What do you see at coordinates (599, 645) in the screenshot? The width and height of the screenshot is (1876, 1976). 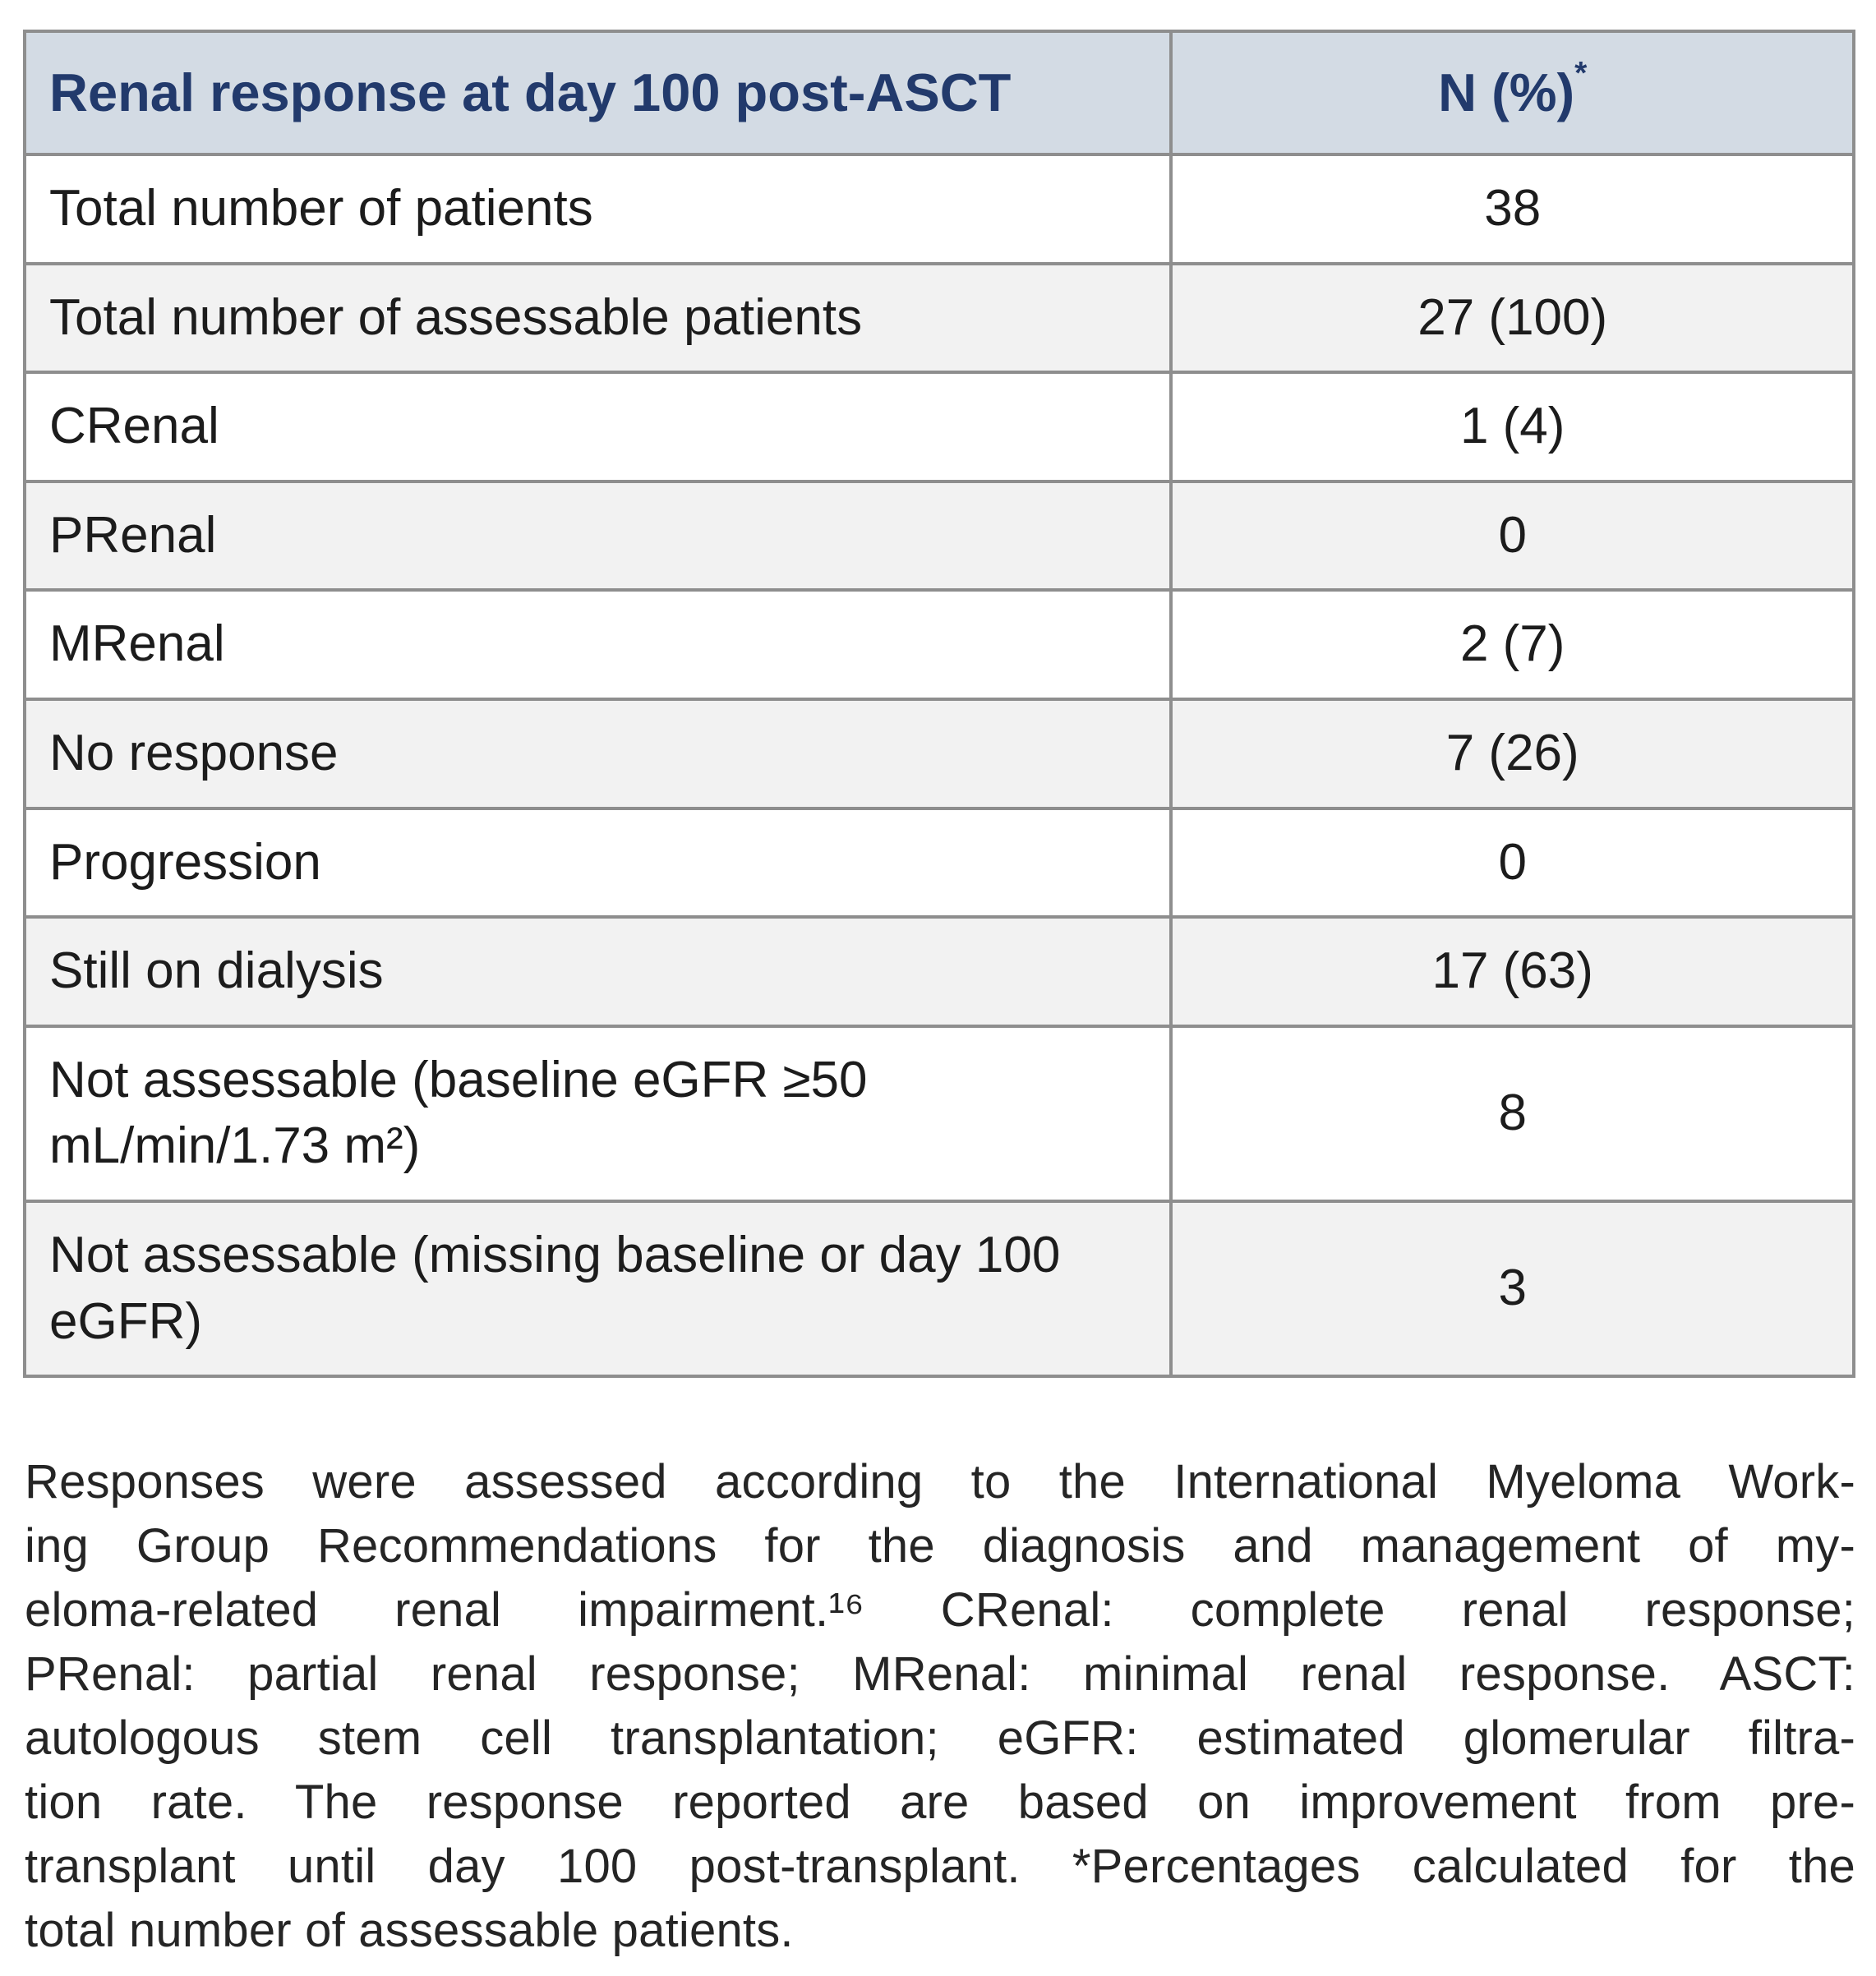 I see `row-label: MRenal` at bounding box center [599, 645].